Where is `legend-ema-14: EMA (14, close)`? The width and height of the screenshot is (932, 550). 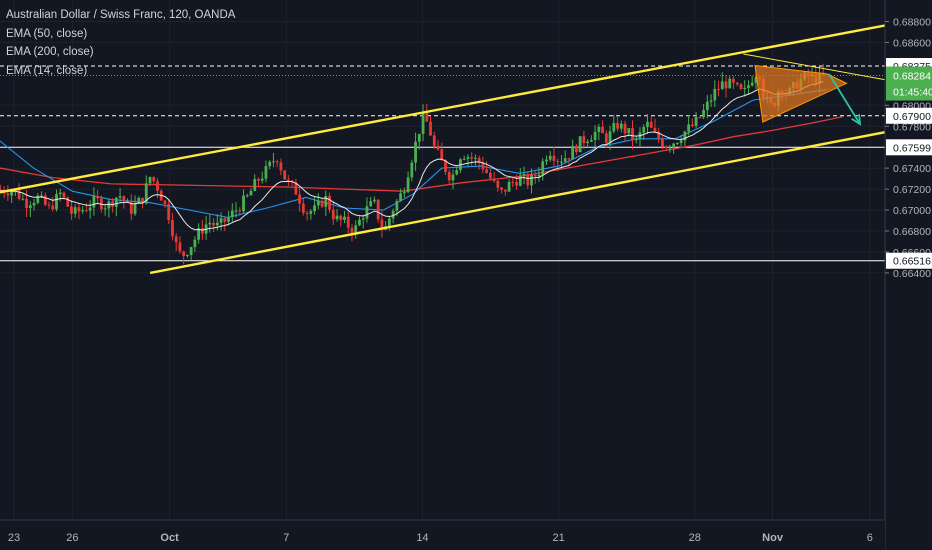 legend-ema-14: EMA (14, close) is located at coordinates (47, 70).